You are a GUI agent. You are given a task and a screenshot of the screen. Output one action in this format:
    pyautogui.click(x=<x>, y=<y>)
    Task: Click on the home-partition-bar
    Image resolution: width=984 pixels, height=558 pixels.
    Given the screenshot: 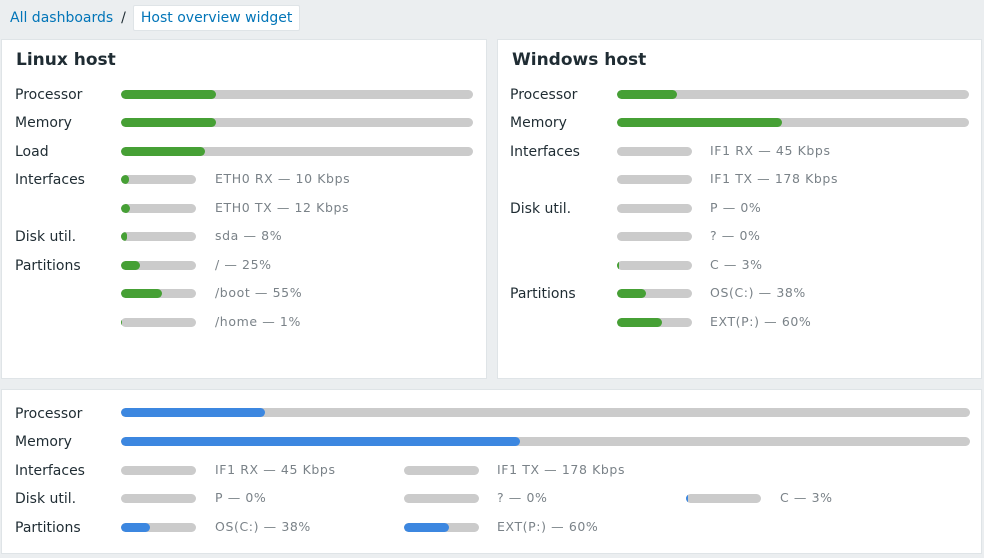 What is the action you would take?
    pyautogui.click(x=158, y=322)
    